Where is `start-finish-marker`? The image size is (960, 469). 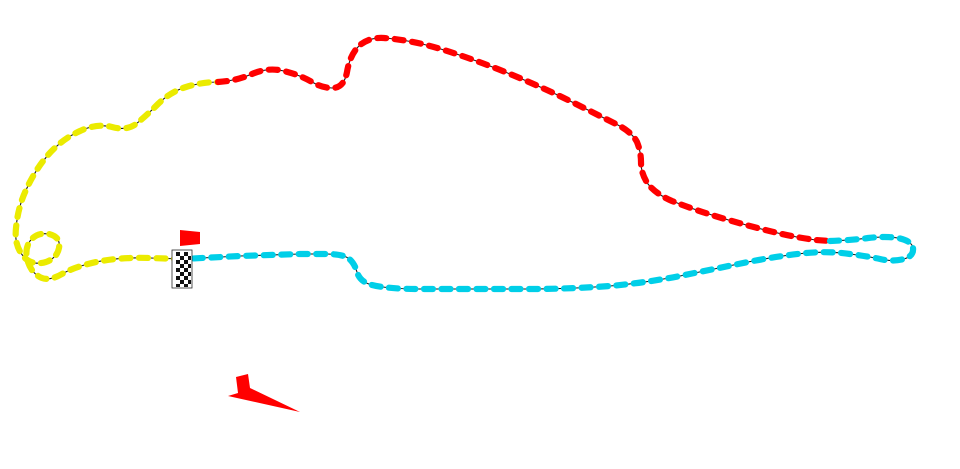
start-finish-marker is located at coordinates (185, 259).